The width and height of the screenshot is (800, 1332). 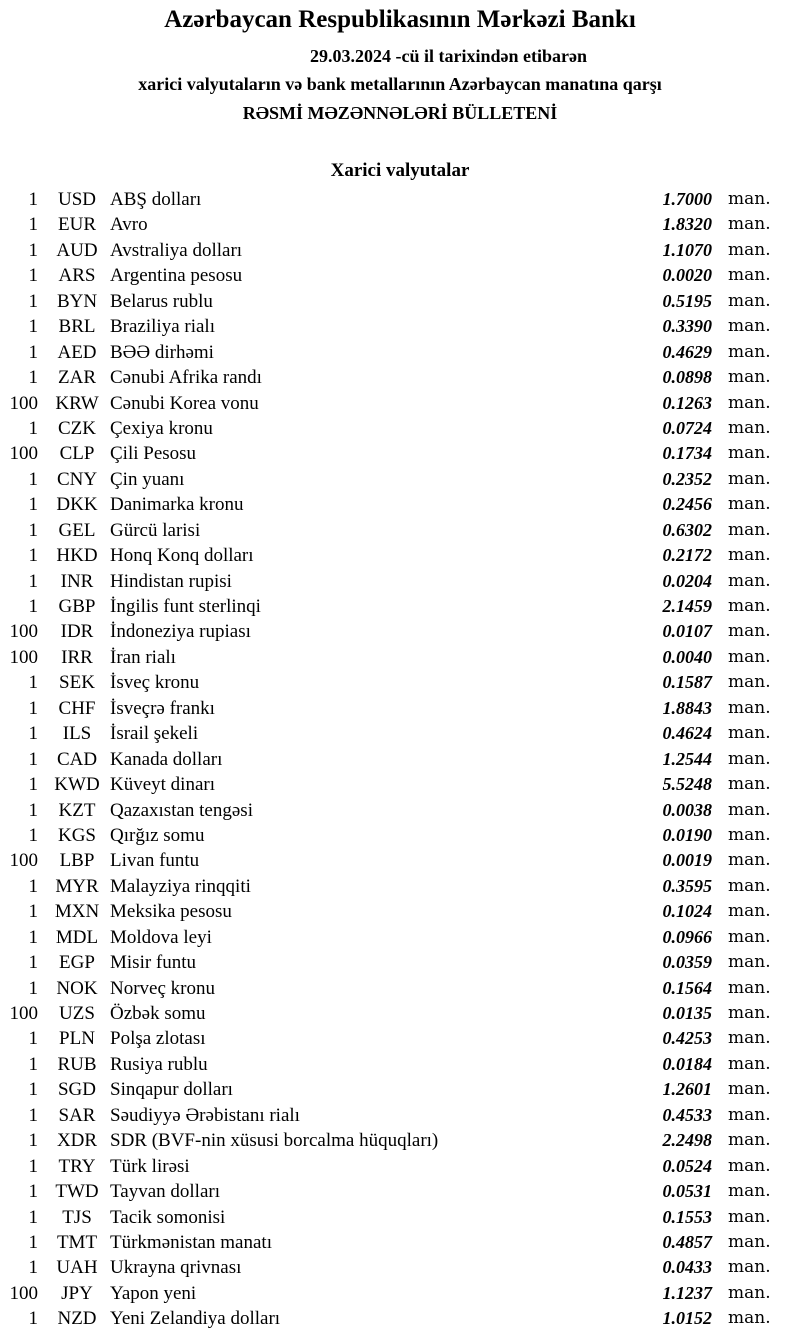 I want to click on table-row: 1 MXN Meksika pesosu 0.1024 man., so click(x=400, y=911).